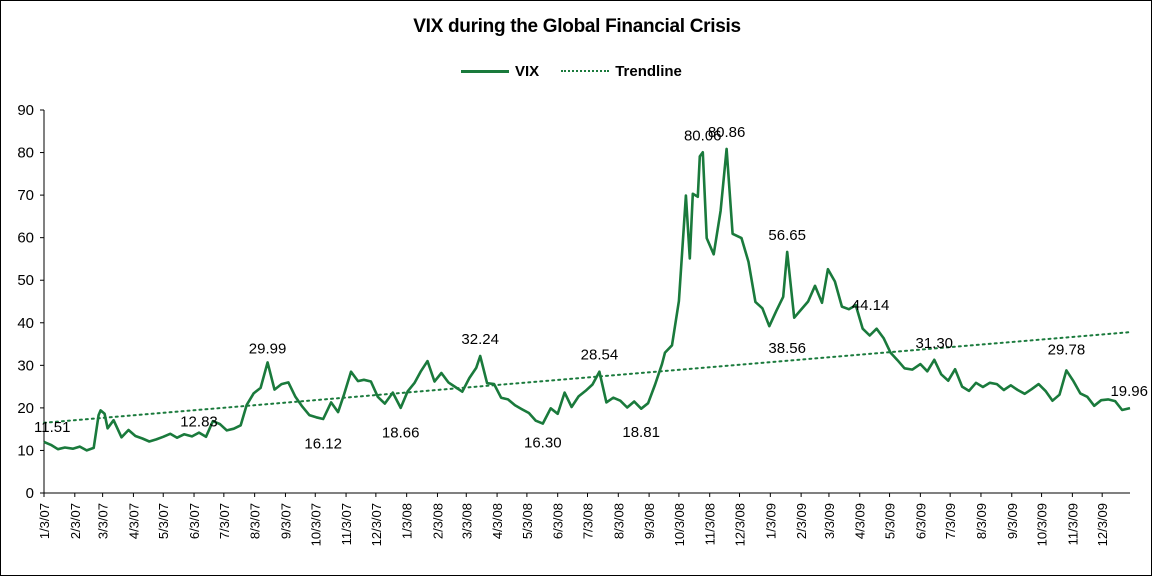 This screenshot has height=578, width=1154. Describe the element at coordinates (770, 521) in the screenshot. I see `x-tick-label: 1/3/09` at that location.